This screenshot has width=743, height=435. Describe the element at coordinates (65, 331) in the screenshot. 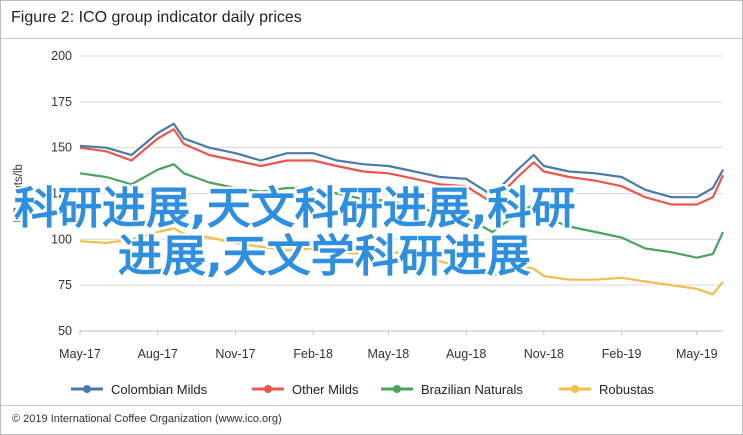

I see `y-tick-label: 50` at that location.